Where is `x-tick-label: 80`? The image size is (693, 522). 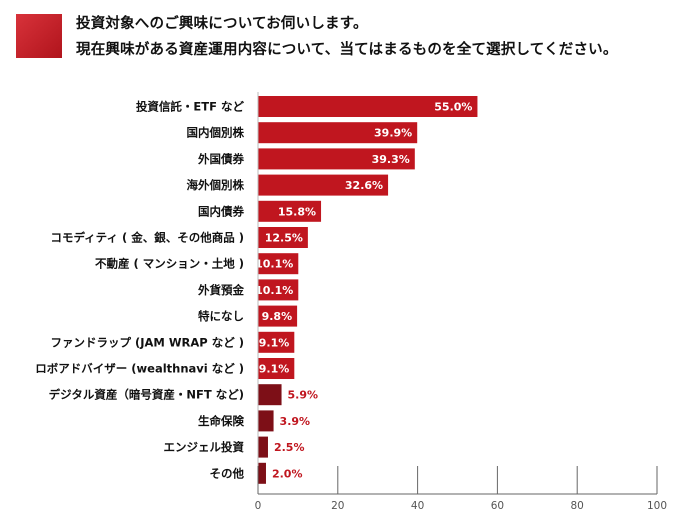
x-tick-label: 80 is located at coordinates (577, 506).